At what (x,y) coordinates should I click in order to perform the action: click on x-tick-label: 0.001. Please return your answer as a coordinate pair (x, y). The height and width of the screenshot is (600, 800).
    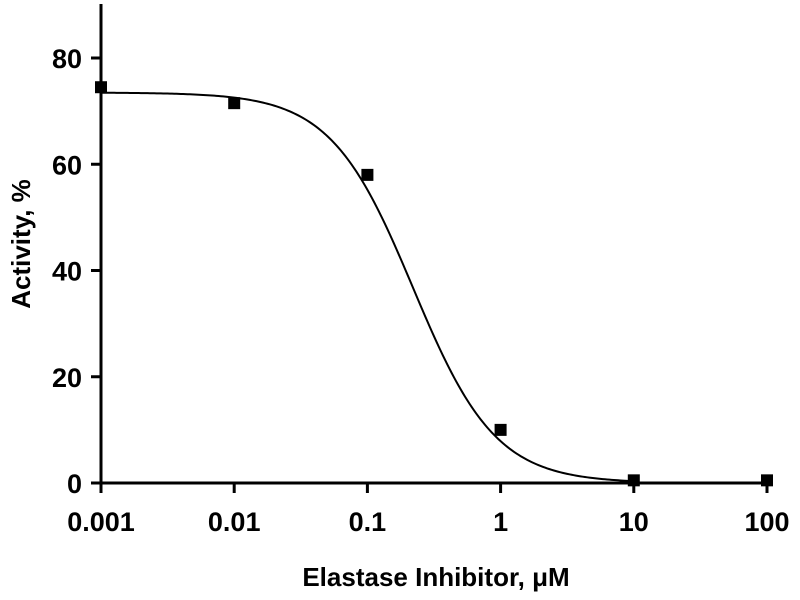
    Looking at the image, I should click on (101, 522).